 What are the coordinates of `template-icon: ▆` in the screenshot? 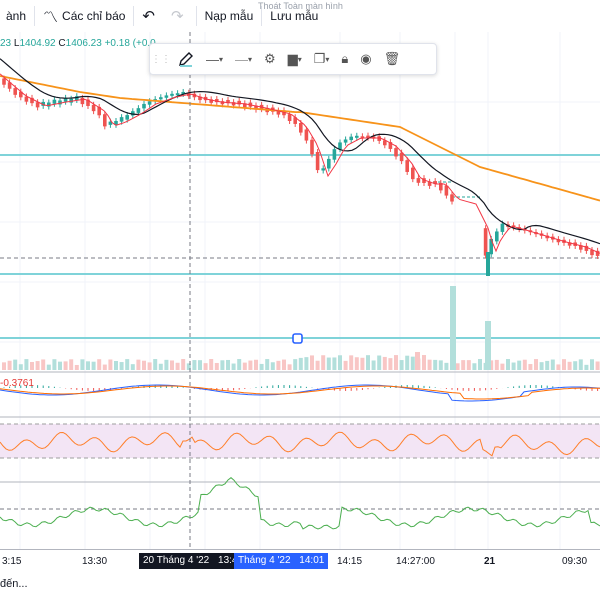 It's located at (292, 58).